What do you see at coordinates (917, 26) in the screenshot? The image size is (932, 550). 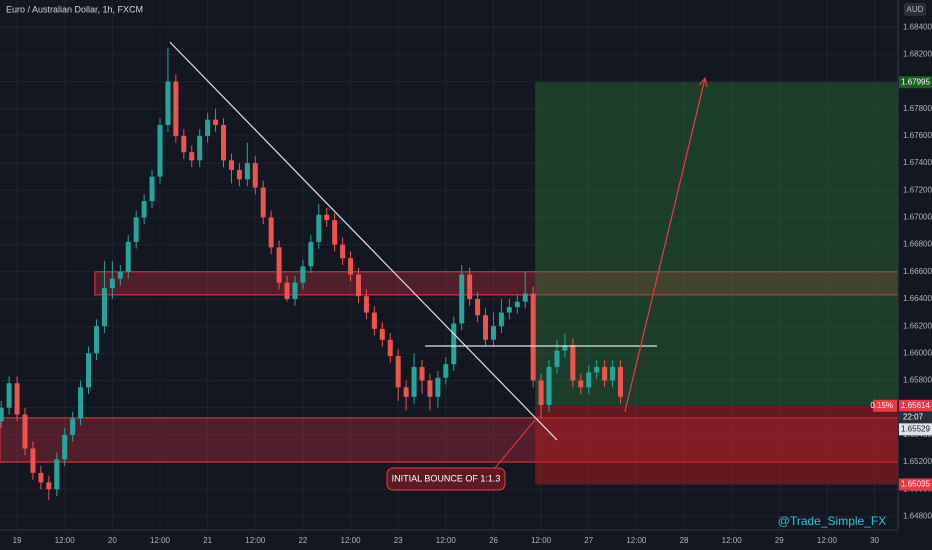 I see `y-tick-label: 1.68400` at bounding box center [917, 26].